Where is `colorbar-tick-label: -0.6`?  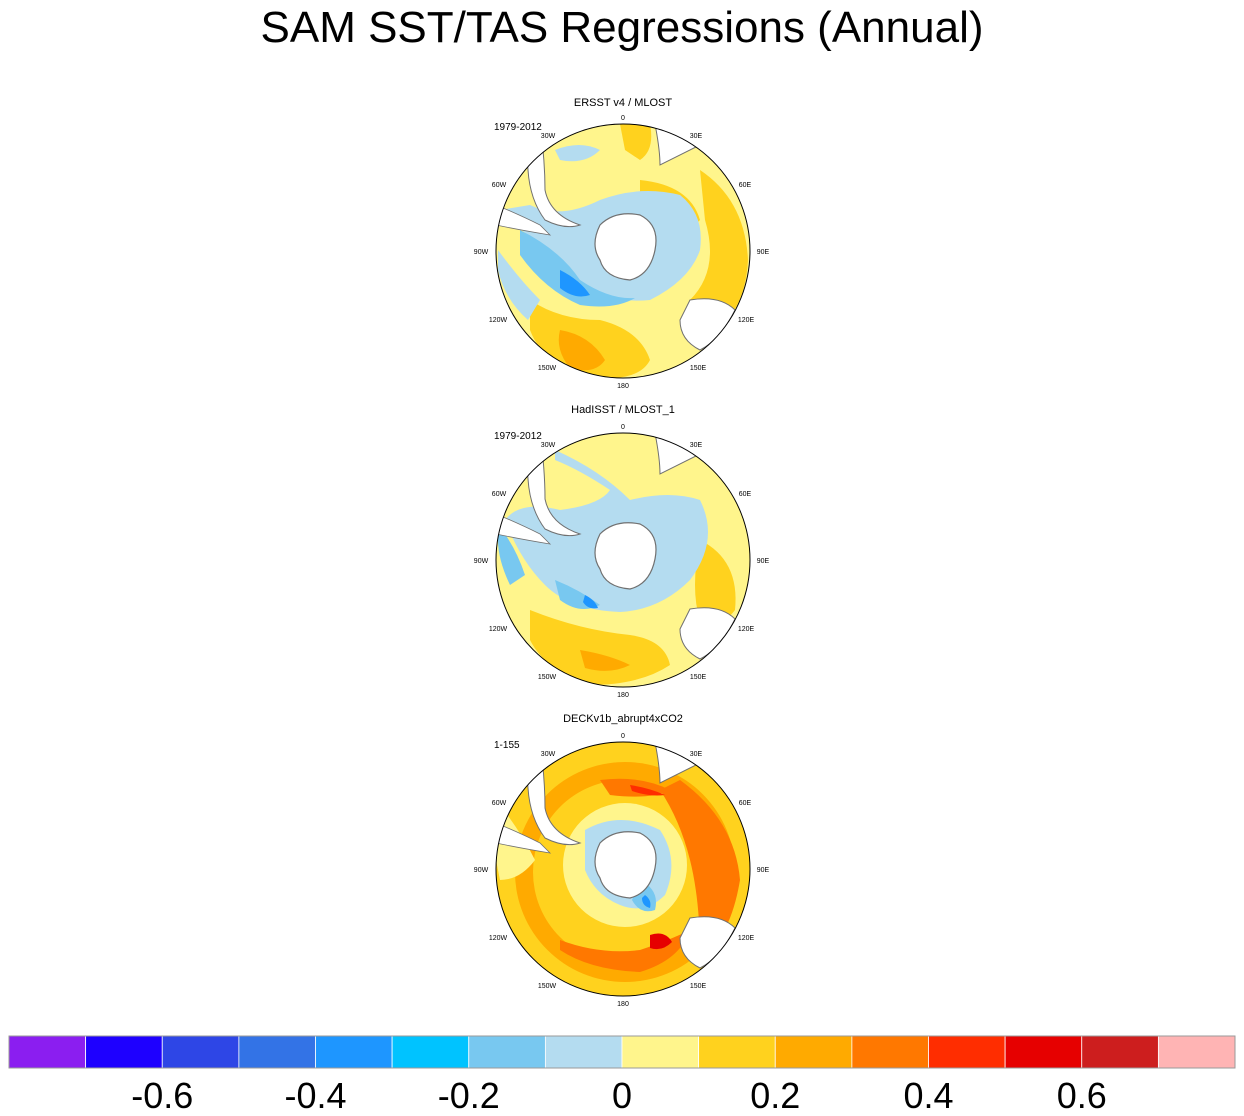
colorbar-tick-label: -0.6 is located at coordinates (162, 1095).